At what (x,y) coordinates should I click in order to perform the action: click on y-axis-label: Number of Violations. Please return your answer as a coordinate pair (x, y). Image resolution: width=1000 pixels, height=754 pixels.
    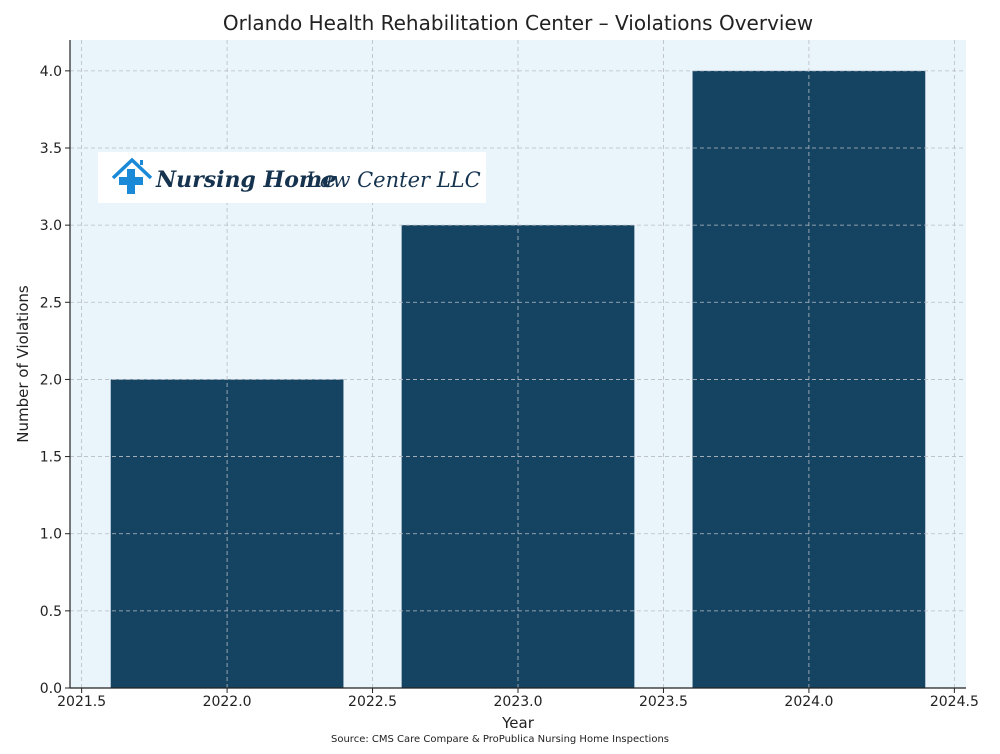
    Looking at the image, I should click on (23, 364).